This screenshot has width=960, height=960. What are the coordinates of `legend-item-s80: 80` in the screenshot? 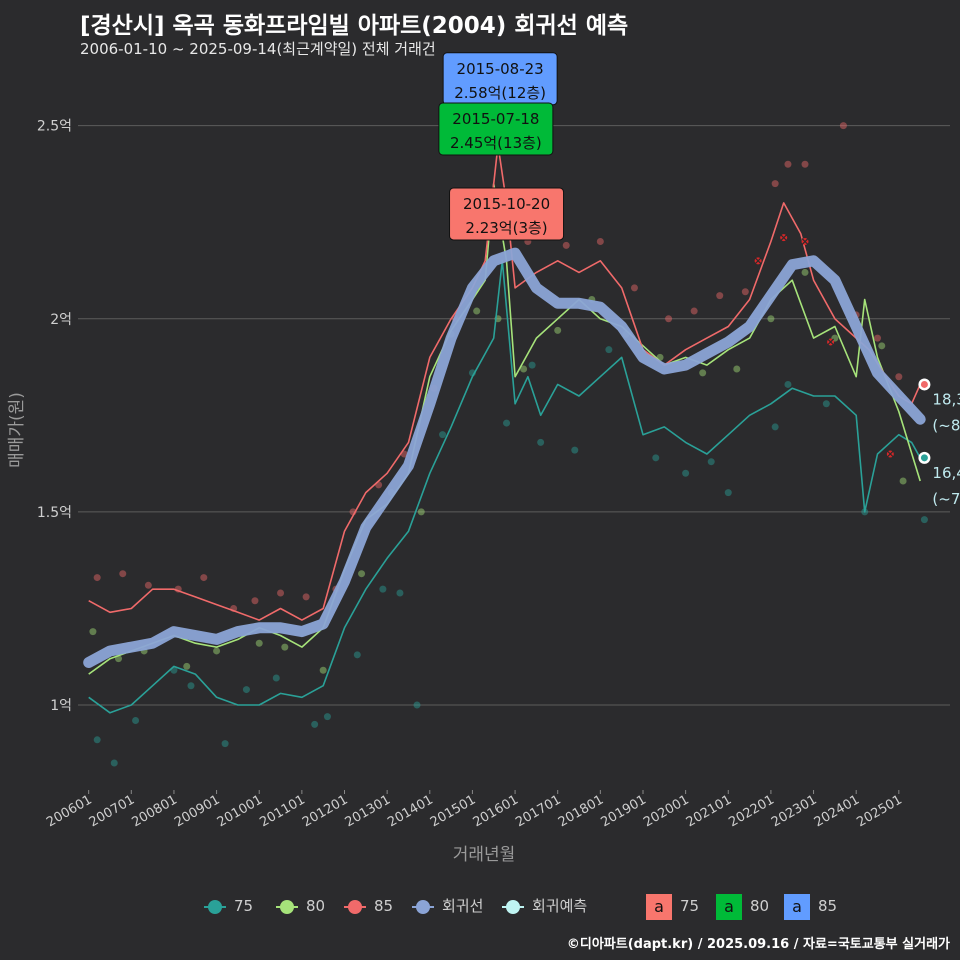 It's located at (299, 907).